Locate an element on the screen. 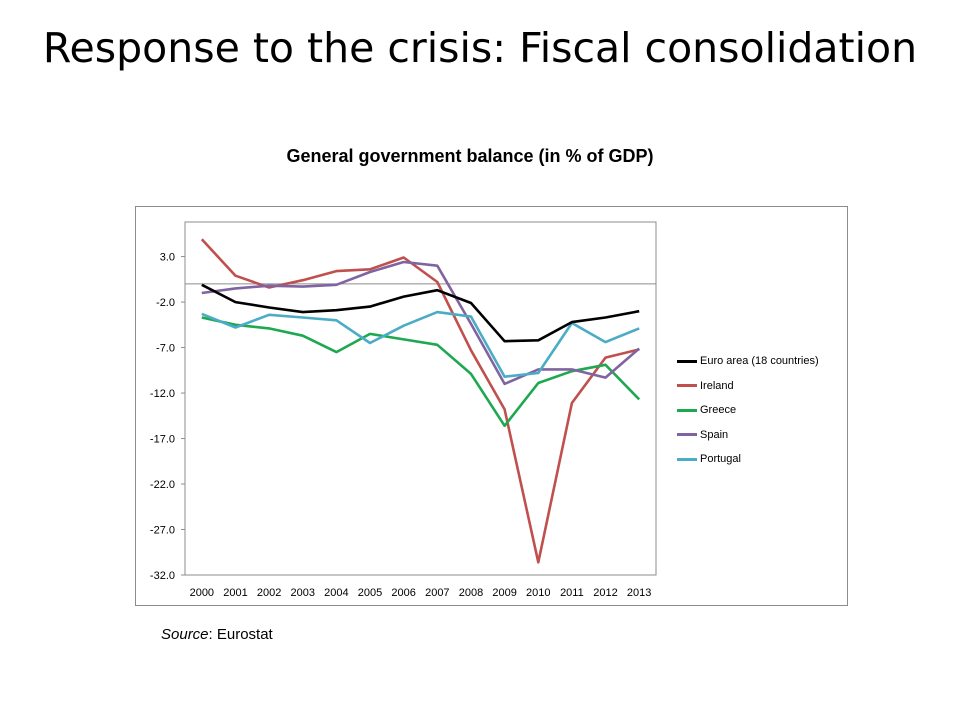 The height and width of the screenshot is (720, 960). legend-item-euro-area-18-countries: Euro area (18 countries) is located at coordinates (748, 361).